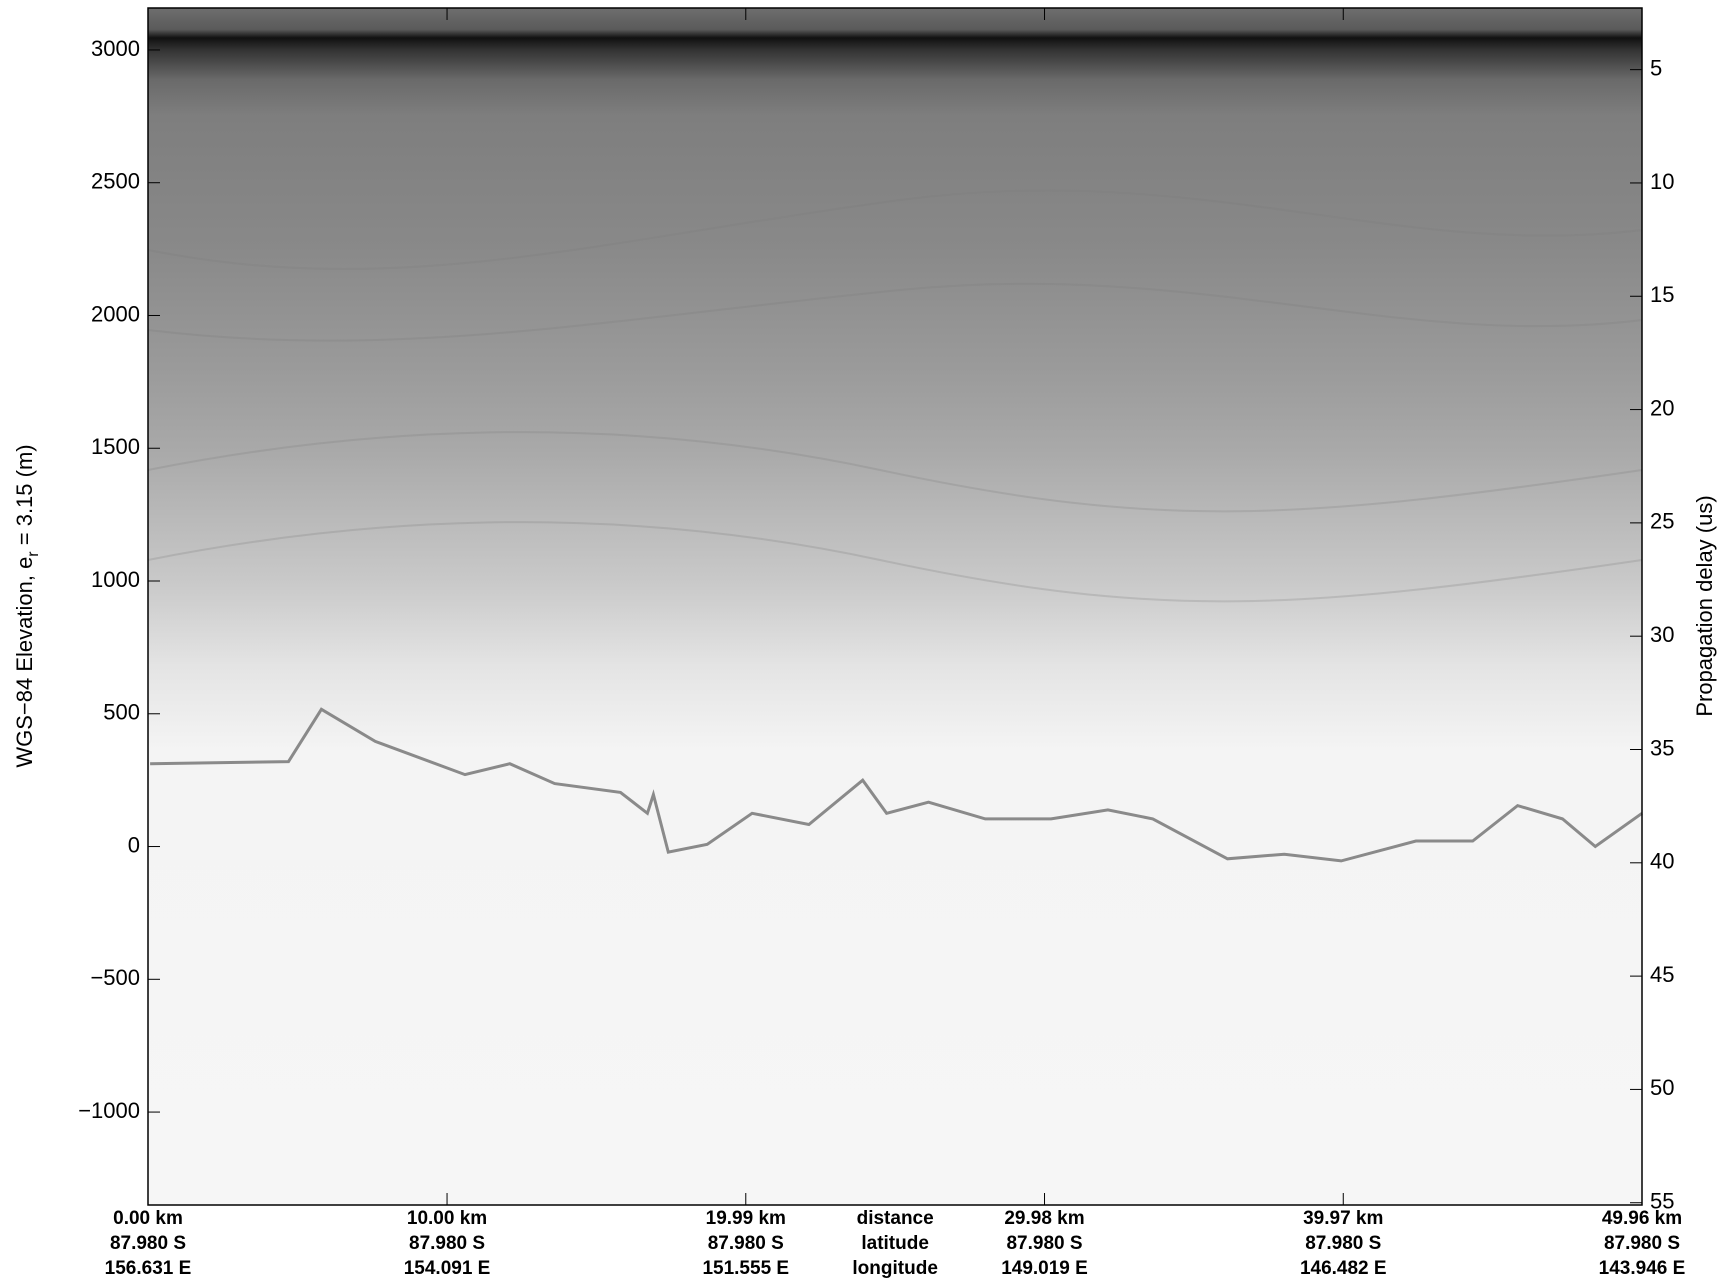  Describe the element at coordinates (746, 1218) in the screenshot. I see `x-tick-label: 19.99 km` at that location.